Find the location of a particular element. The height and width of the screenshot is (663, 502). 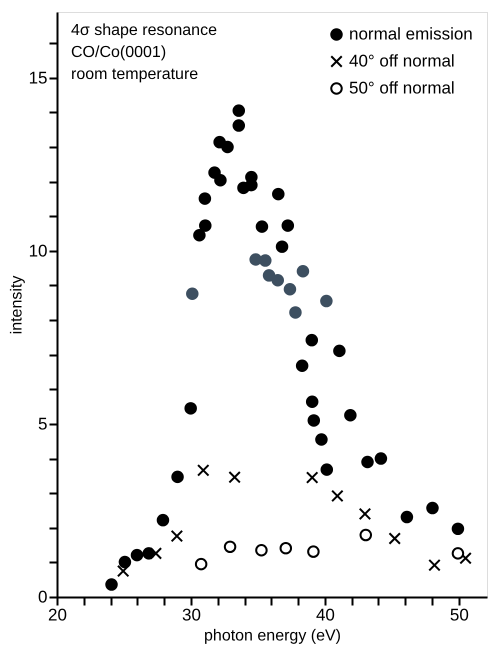

x-axis-title: photon energy (eV) is located at coordinates (272, 636).